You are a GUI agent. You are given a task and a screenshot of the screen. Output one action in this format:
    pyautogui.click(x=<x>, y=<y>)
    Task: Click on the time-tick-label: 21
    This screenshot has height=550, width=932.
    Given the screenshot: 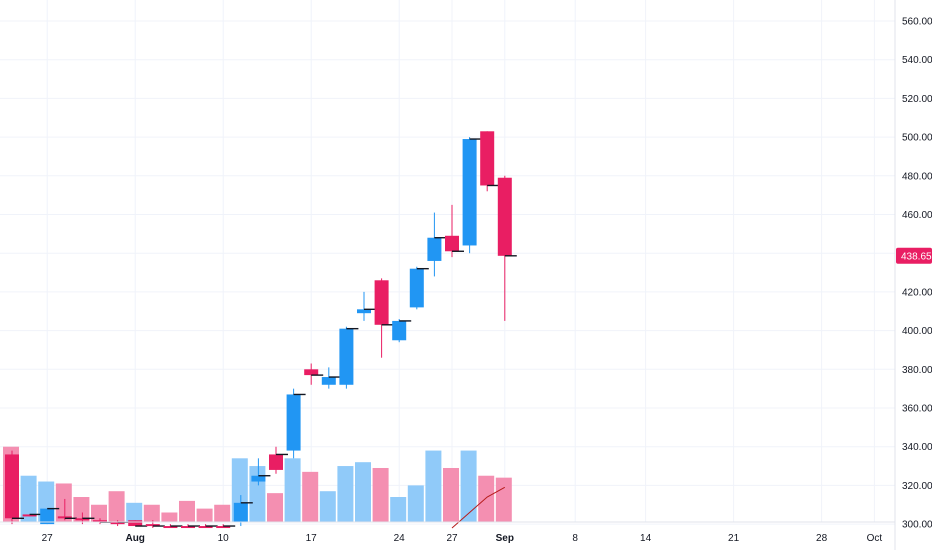 What is the action you would take?
    pyautogui.click(x=734, y=538)
    